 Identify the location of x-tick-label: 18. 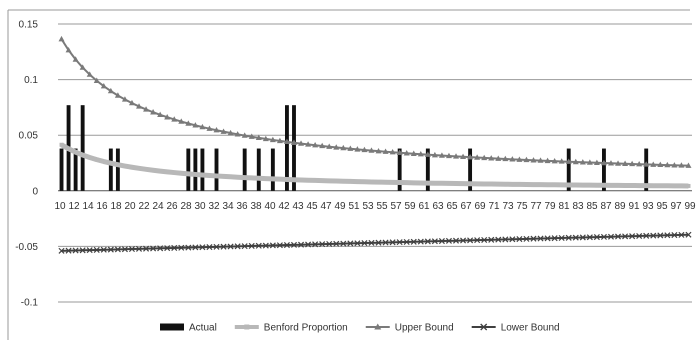
(116, 206).